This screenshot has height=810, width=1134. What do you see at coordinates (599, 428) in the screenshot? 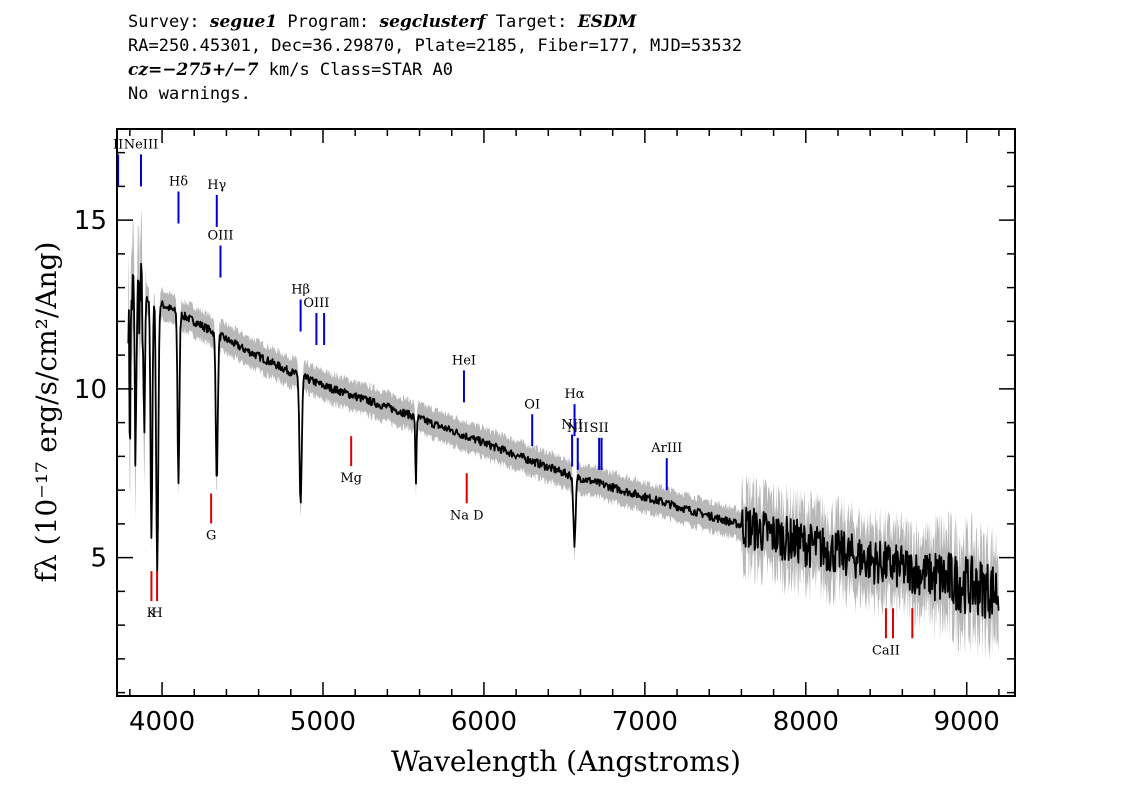
I see `emission-line-label: SII` at bounding box center [599, 428].